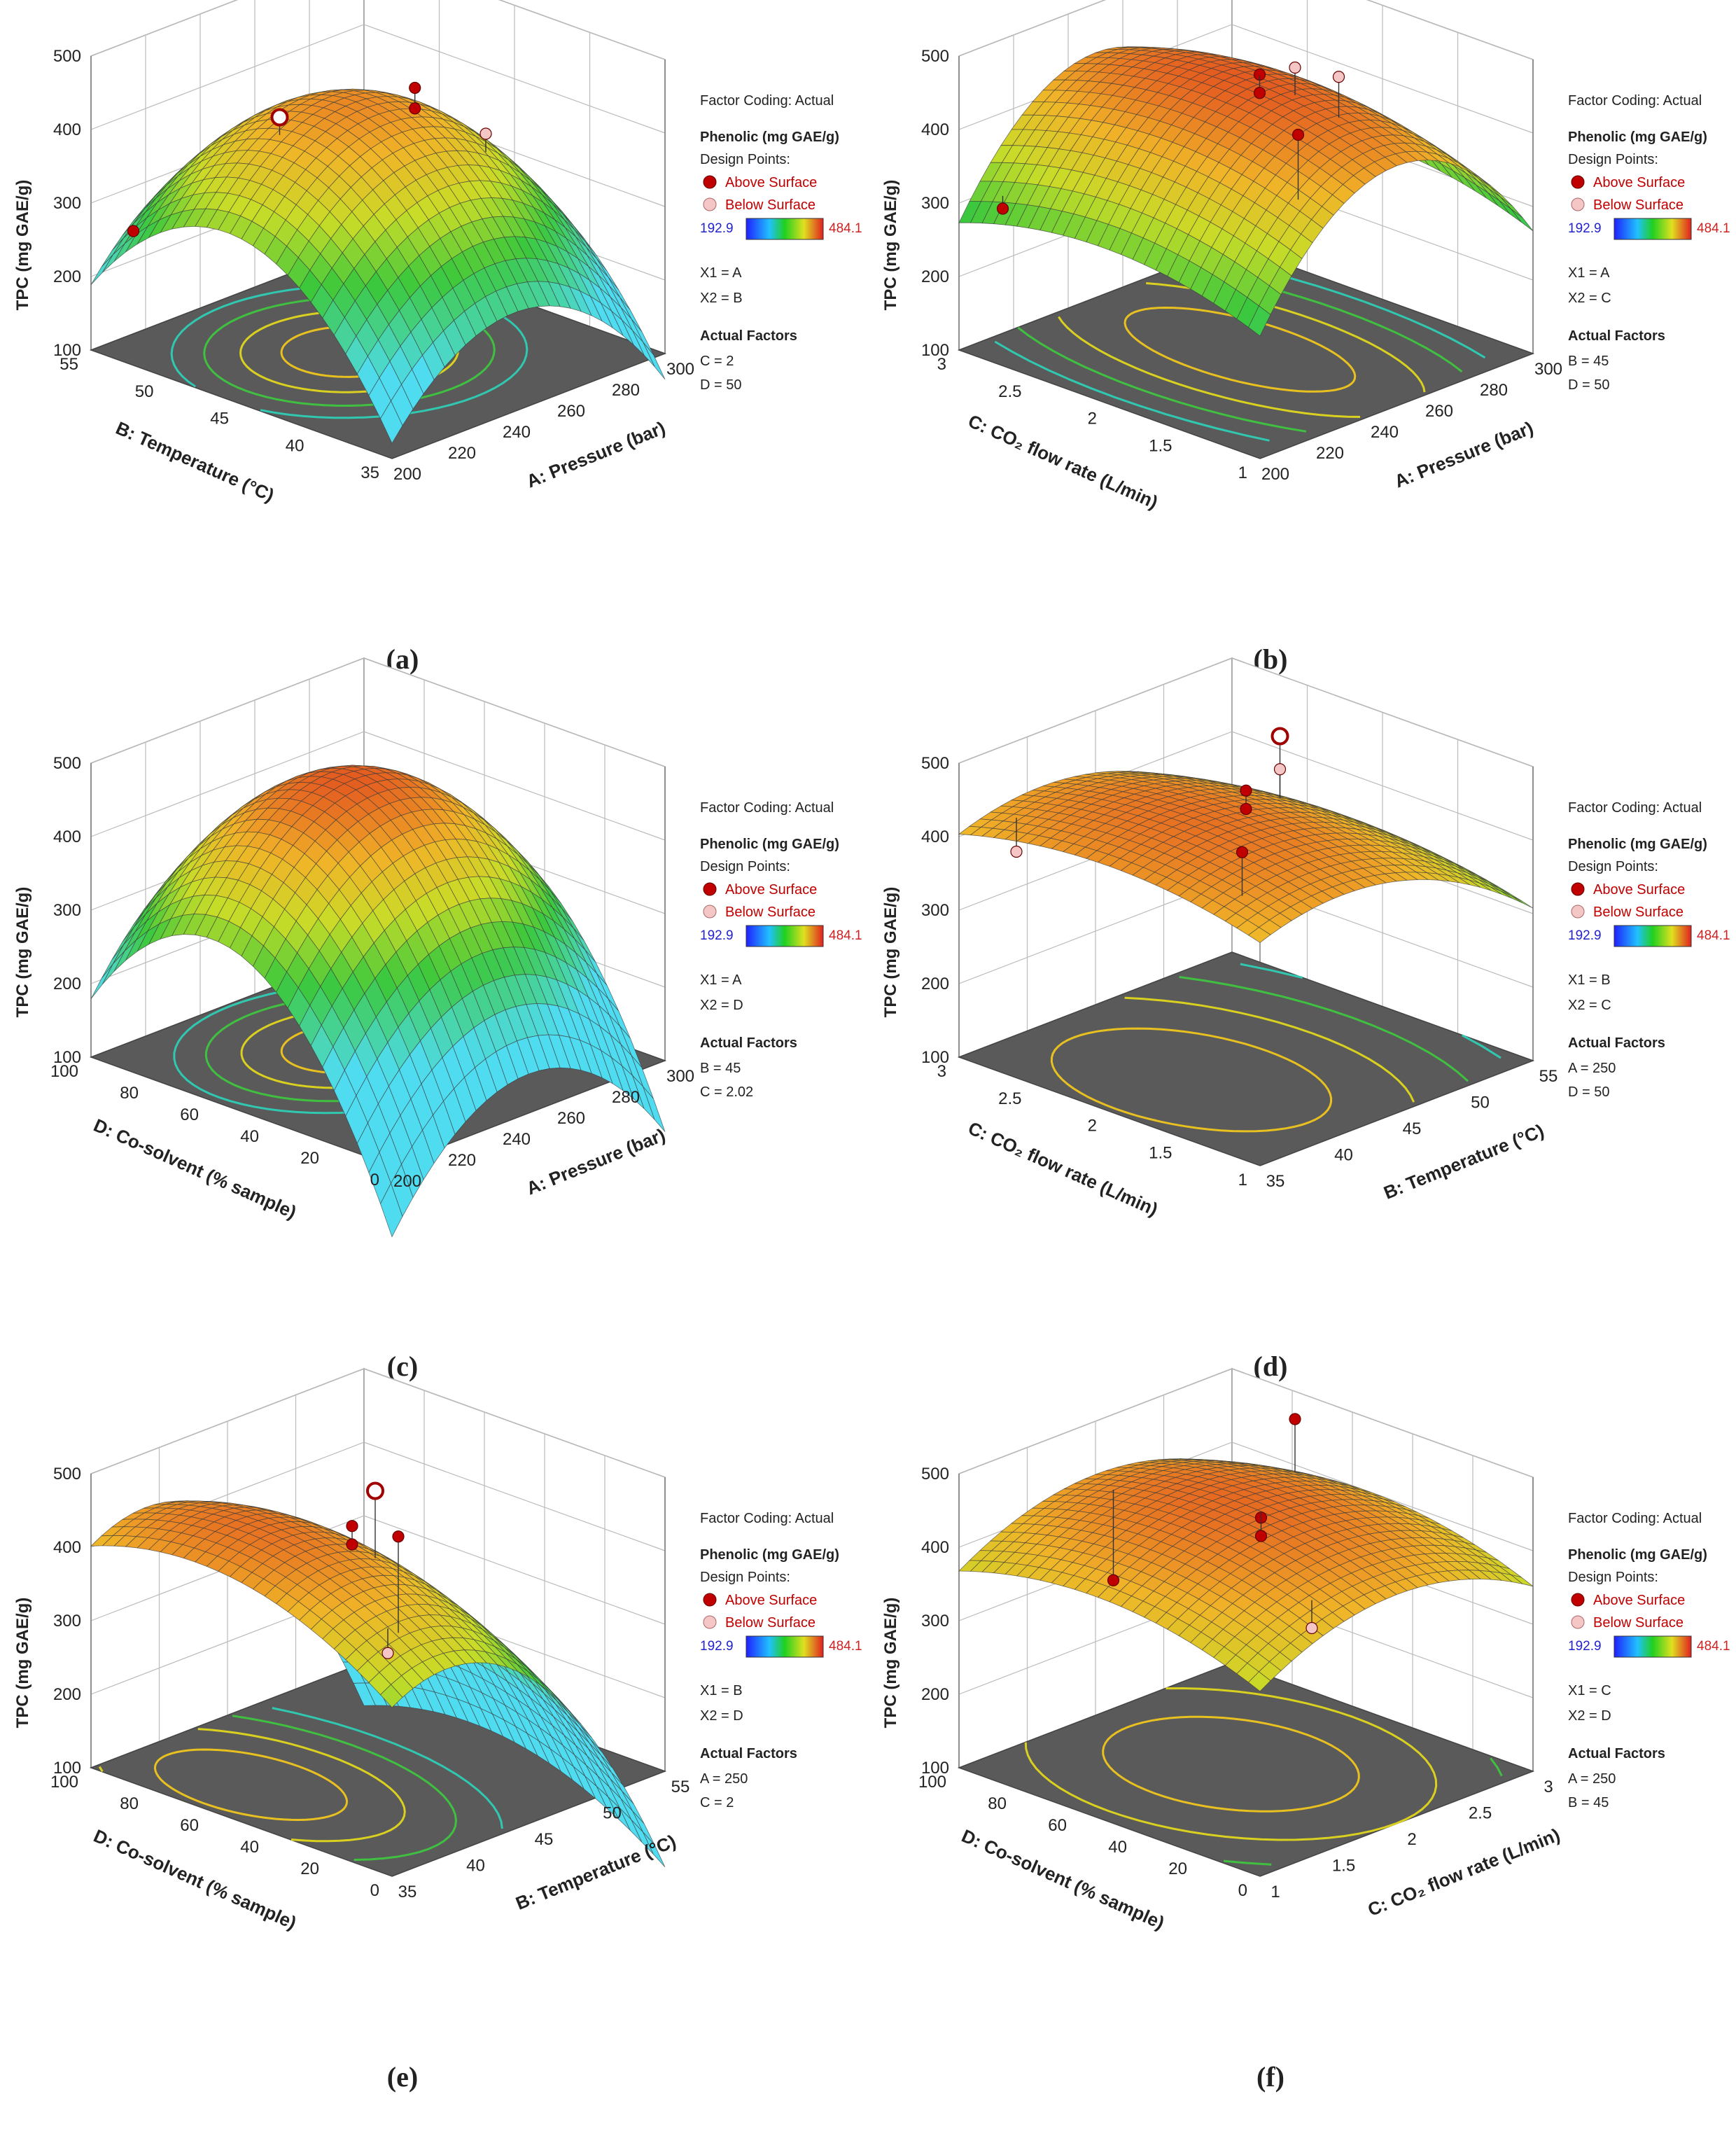 The width and height of the screenshot is (1736, 2136). What do you see at coordinates (596, 1161) in the screenshot?
I see `x-axis-label: A: Pressure (bar)` at bounding box center [596, 1161].